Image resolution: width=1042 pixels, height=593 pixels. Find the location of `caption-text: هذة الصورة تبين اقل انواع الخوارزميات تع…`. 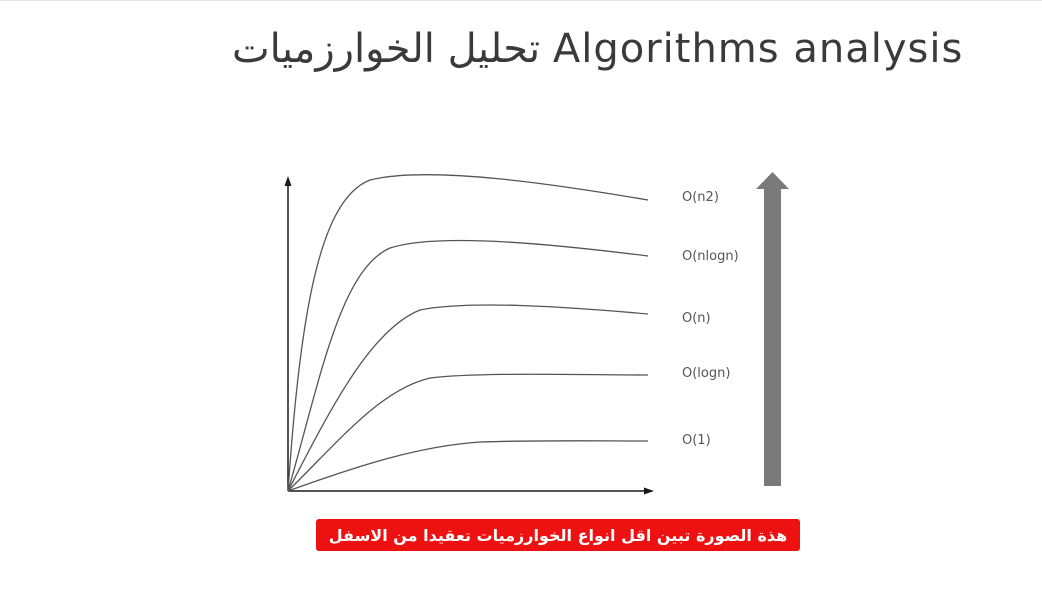

caption-text: هذة الصورة تبين اقل انواع الخوارزميات تع… is located at coordinates (558, 535).